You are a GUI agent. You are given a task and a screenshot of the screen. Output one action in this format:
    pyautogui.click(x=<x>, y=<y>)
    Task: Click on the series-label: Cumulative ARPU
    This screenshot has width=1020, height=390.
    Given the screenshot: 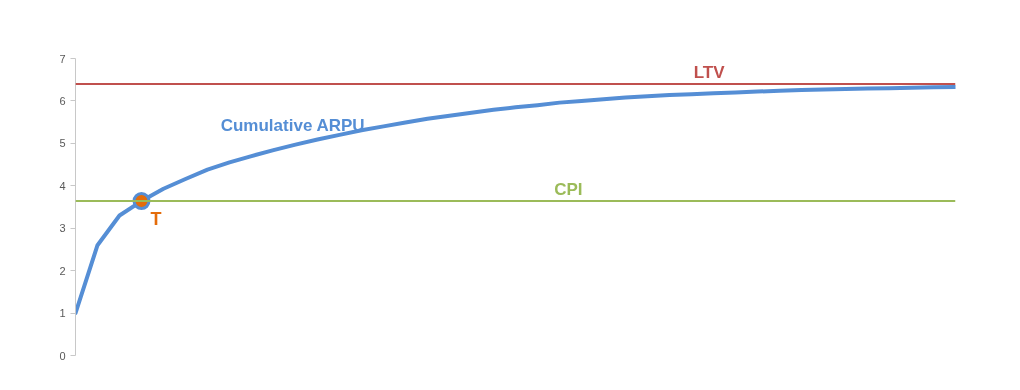 What is the action you would take?
    pyautogui.click(x=292, y=126)
    